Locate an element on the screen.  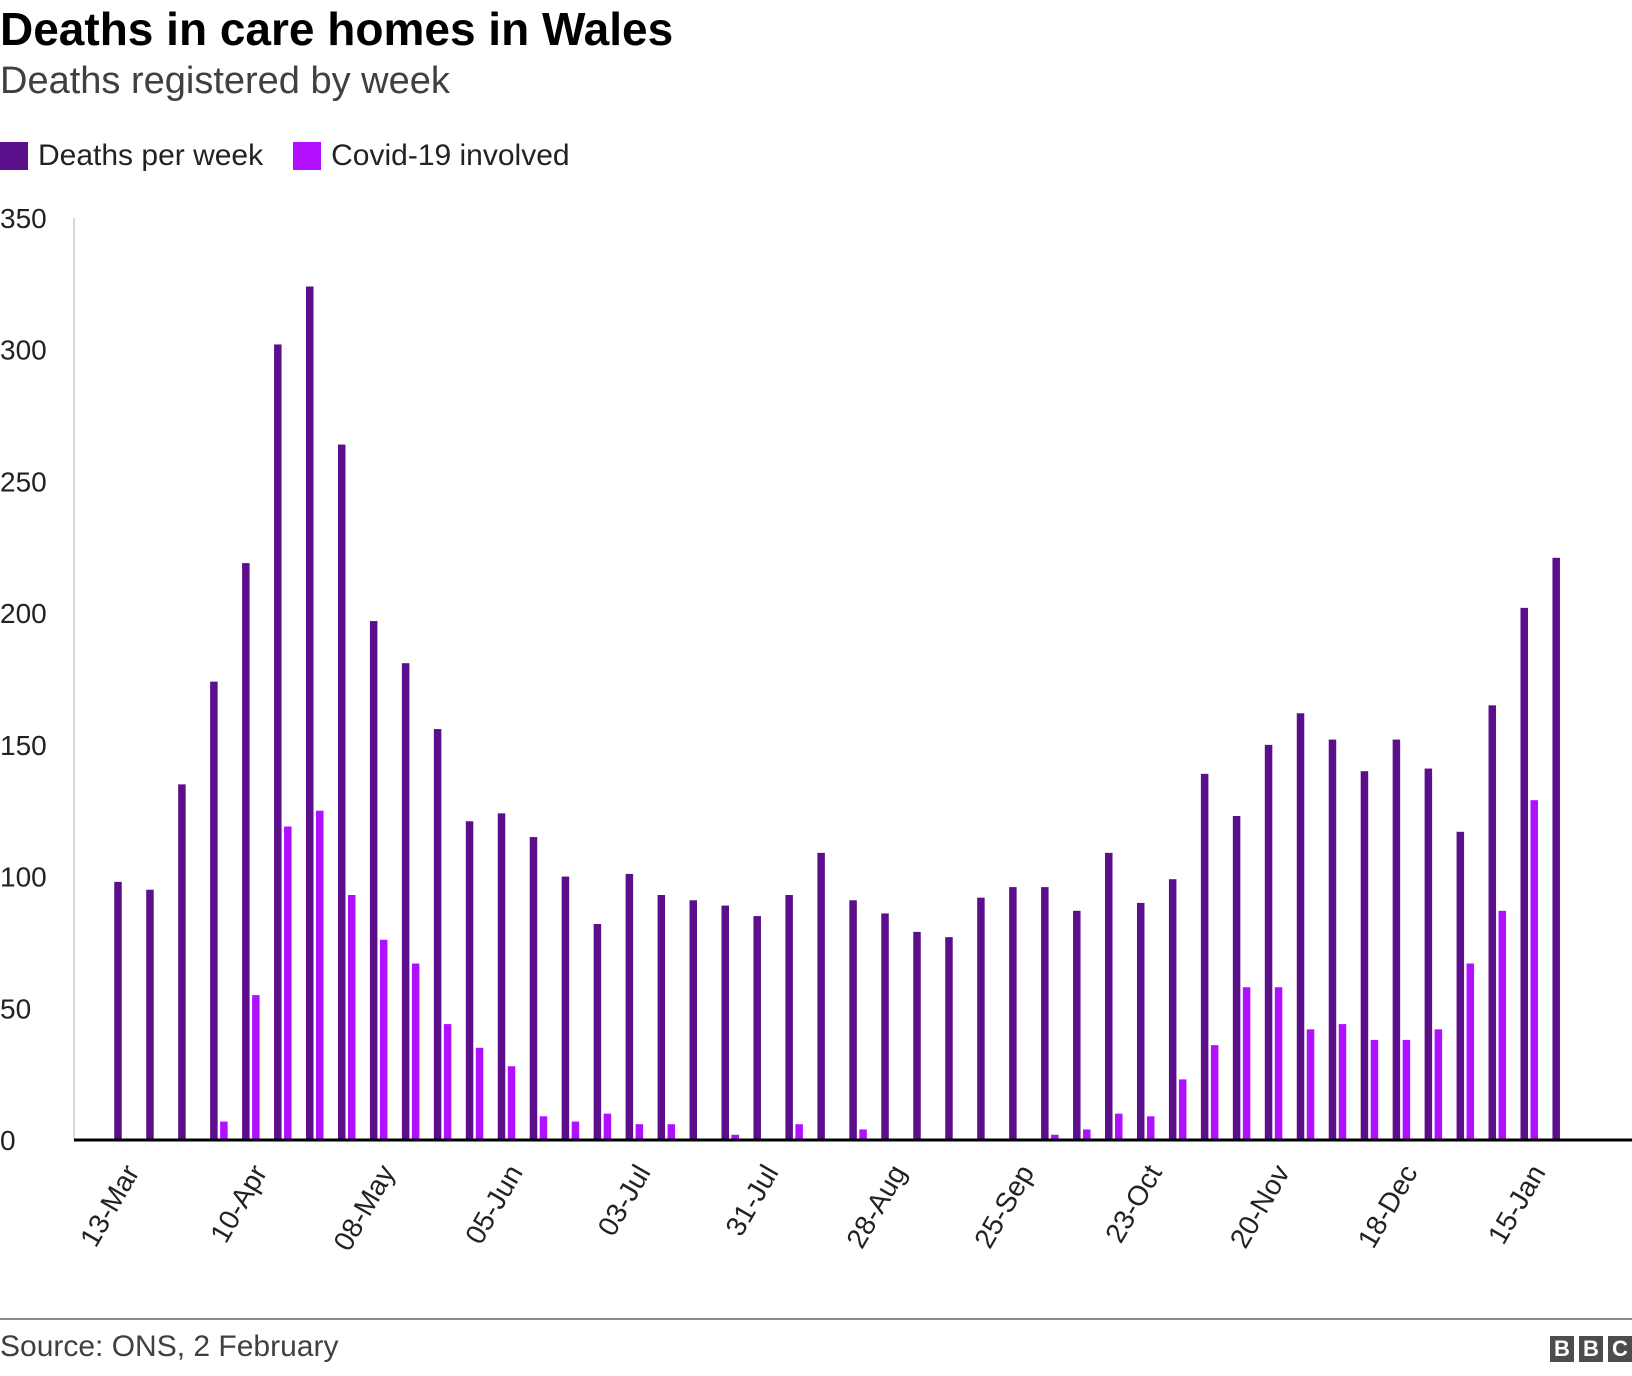
legend-item-deaths: Deaths per week is located at coordinates (131, 156).